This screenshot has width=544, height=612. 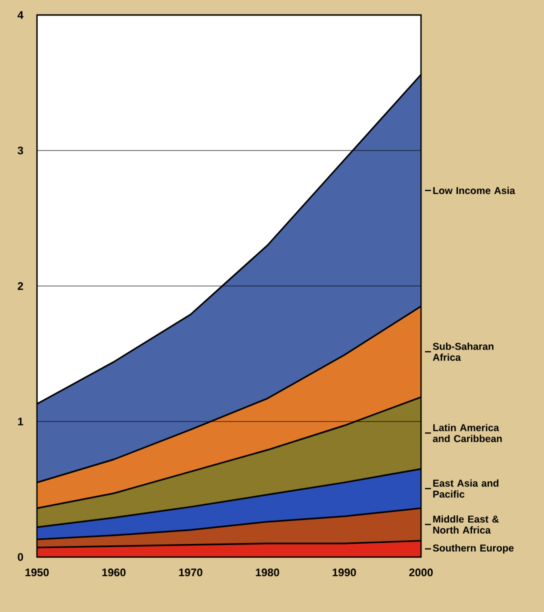 I want to click on x-tick-label: 1960, so click(x=114, y=572).